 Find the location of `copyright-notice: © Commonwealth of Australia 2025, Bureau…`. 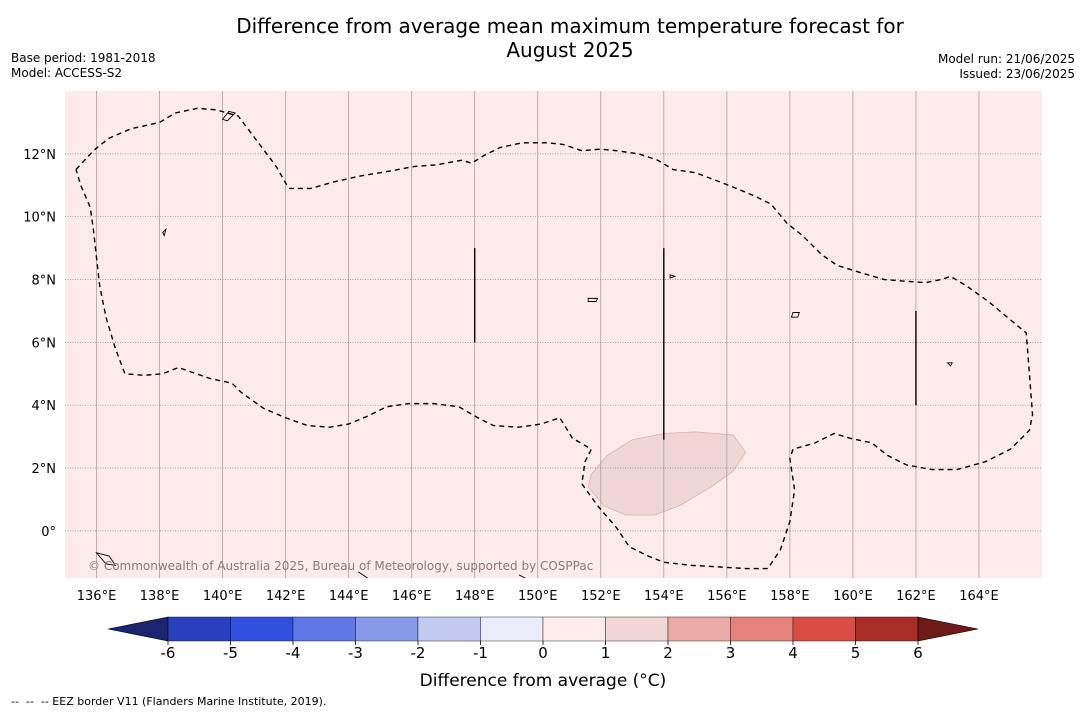

copyright-notice: © Commonwealth of Australia 2025, Bureau… is located at coordinates (340, 566).